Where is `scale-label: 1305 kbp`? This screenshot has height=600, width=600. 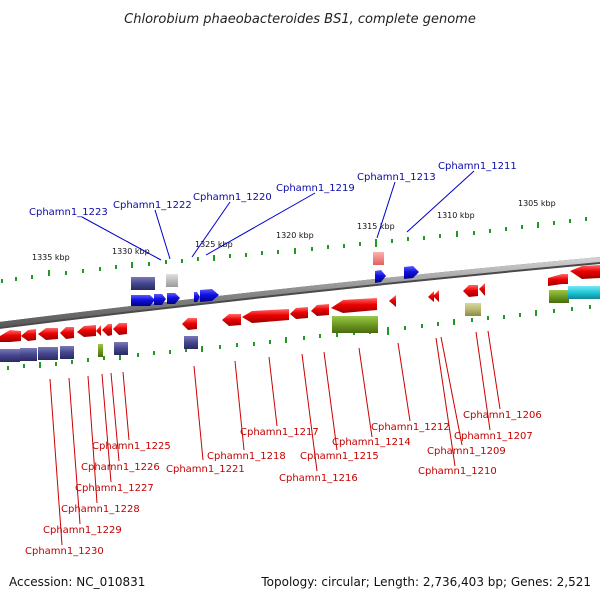
scale-label: 1305 kbp is located at coordinates (537, 203).